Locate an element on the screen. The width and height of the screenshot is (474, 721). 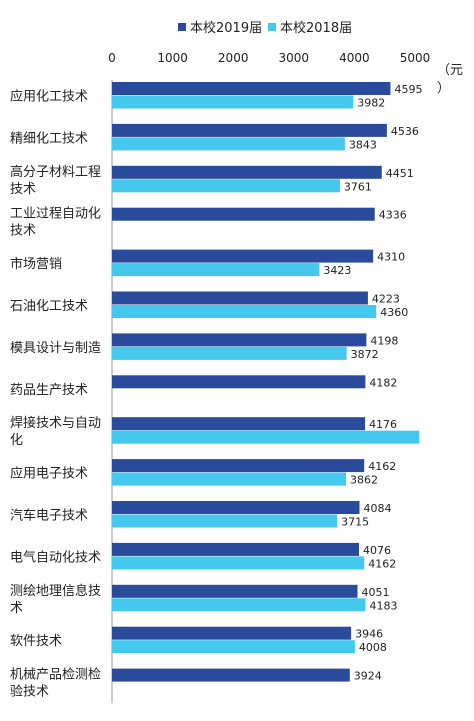
value-label: 4536 is located at coordinates (405, 131).